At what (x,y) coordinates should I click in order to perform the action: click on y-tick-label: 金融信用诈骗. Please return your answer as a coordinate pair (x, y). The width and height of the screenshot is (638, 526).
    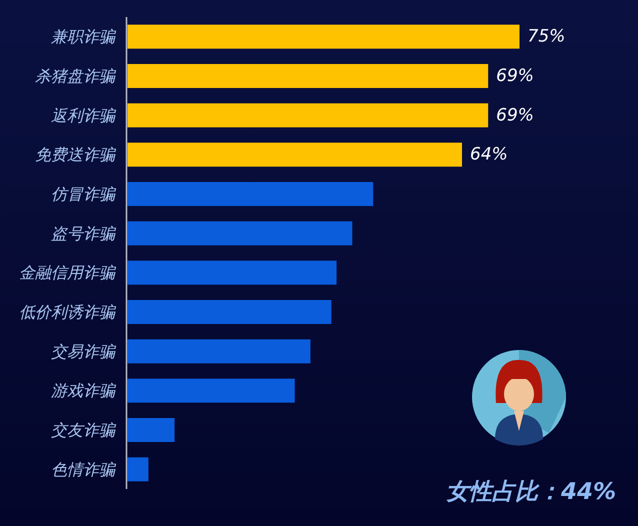
    Looking at the image, I should click on (68, 272).